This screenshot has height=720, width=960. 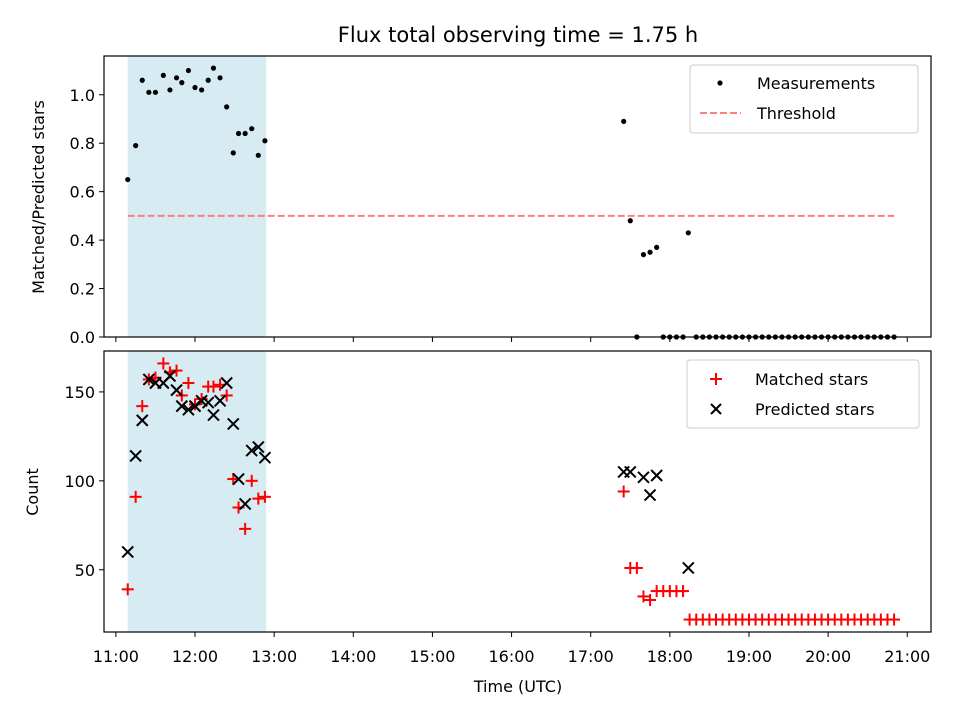 I want to click on x-axis-label: Time (UTC), so click(x=517, y=686).